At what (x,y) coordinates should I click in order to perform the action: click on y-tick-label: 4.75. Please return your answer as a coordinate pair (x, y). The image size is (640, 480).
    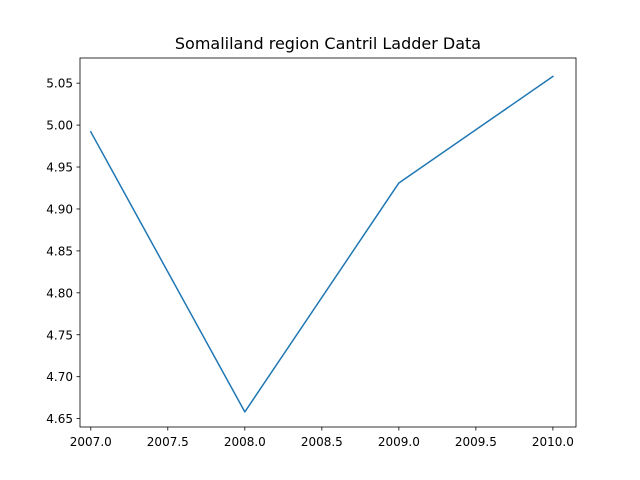
    Looking at the image, I should click on (59, 335).